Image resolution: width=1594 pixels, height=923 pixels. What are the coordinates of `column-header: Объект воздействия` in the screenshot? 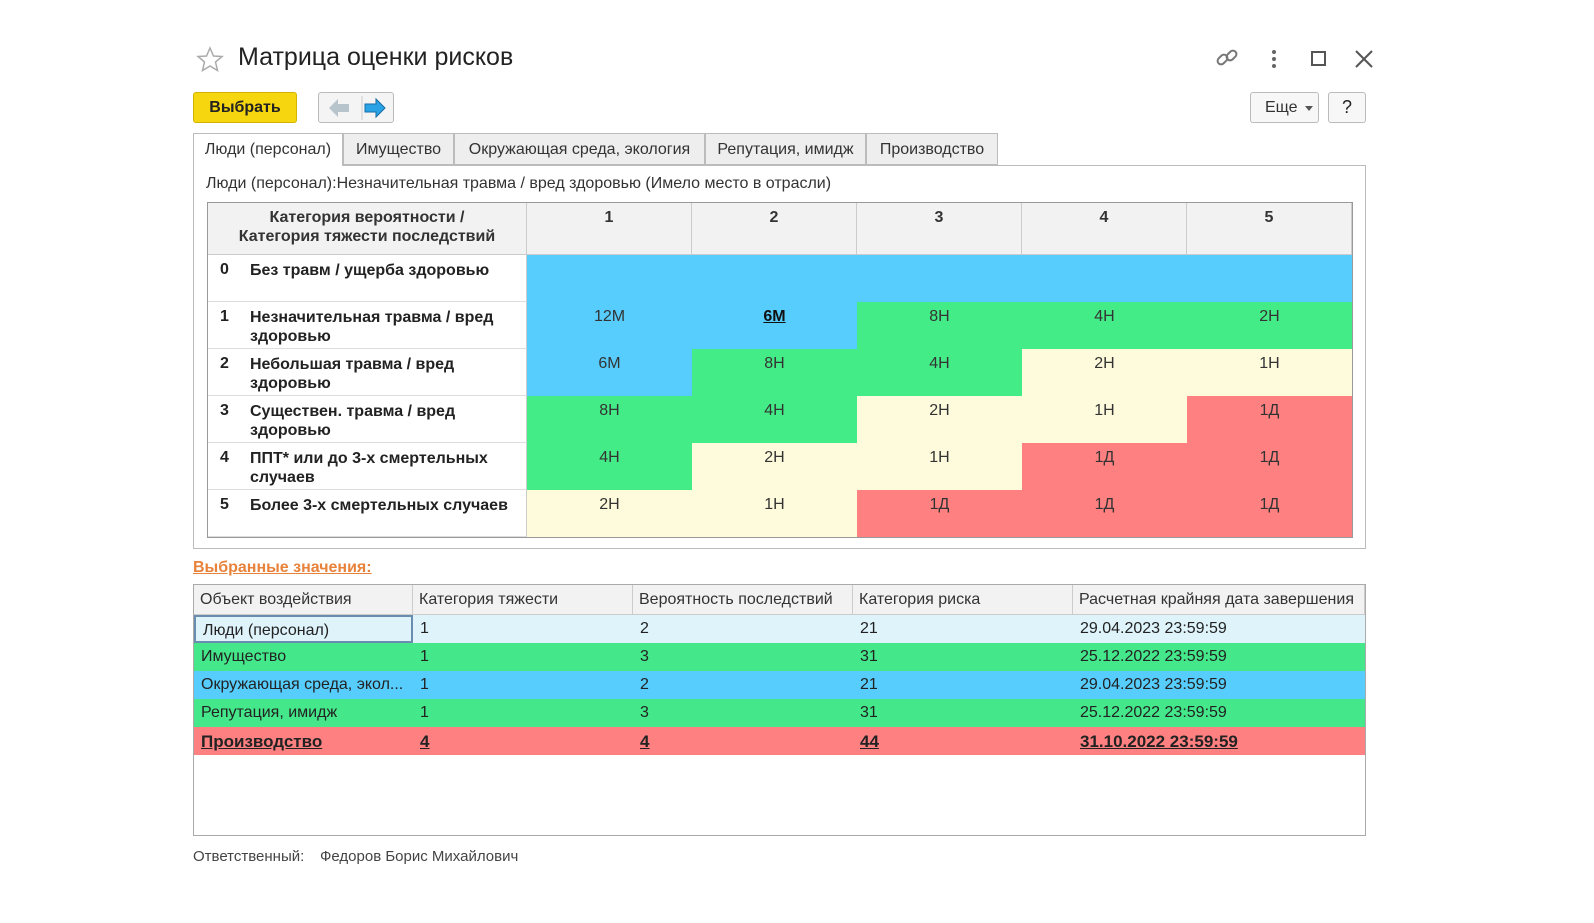 It's located at (303, 600).